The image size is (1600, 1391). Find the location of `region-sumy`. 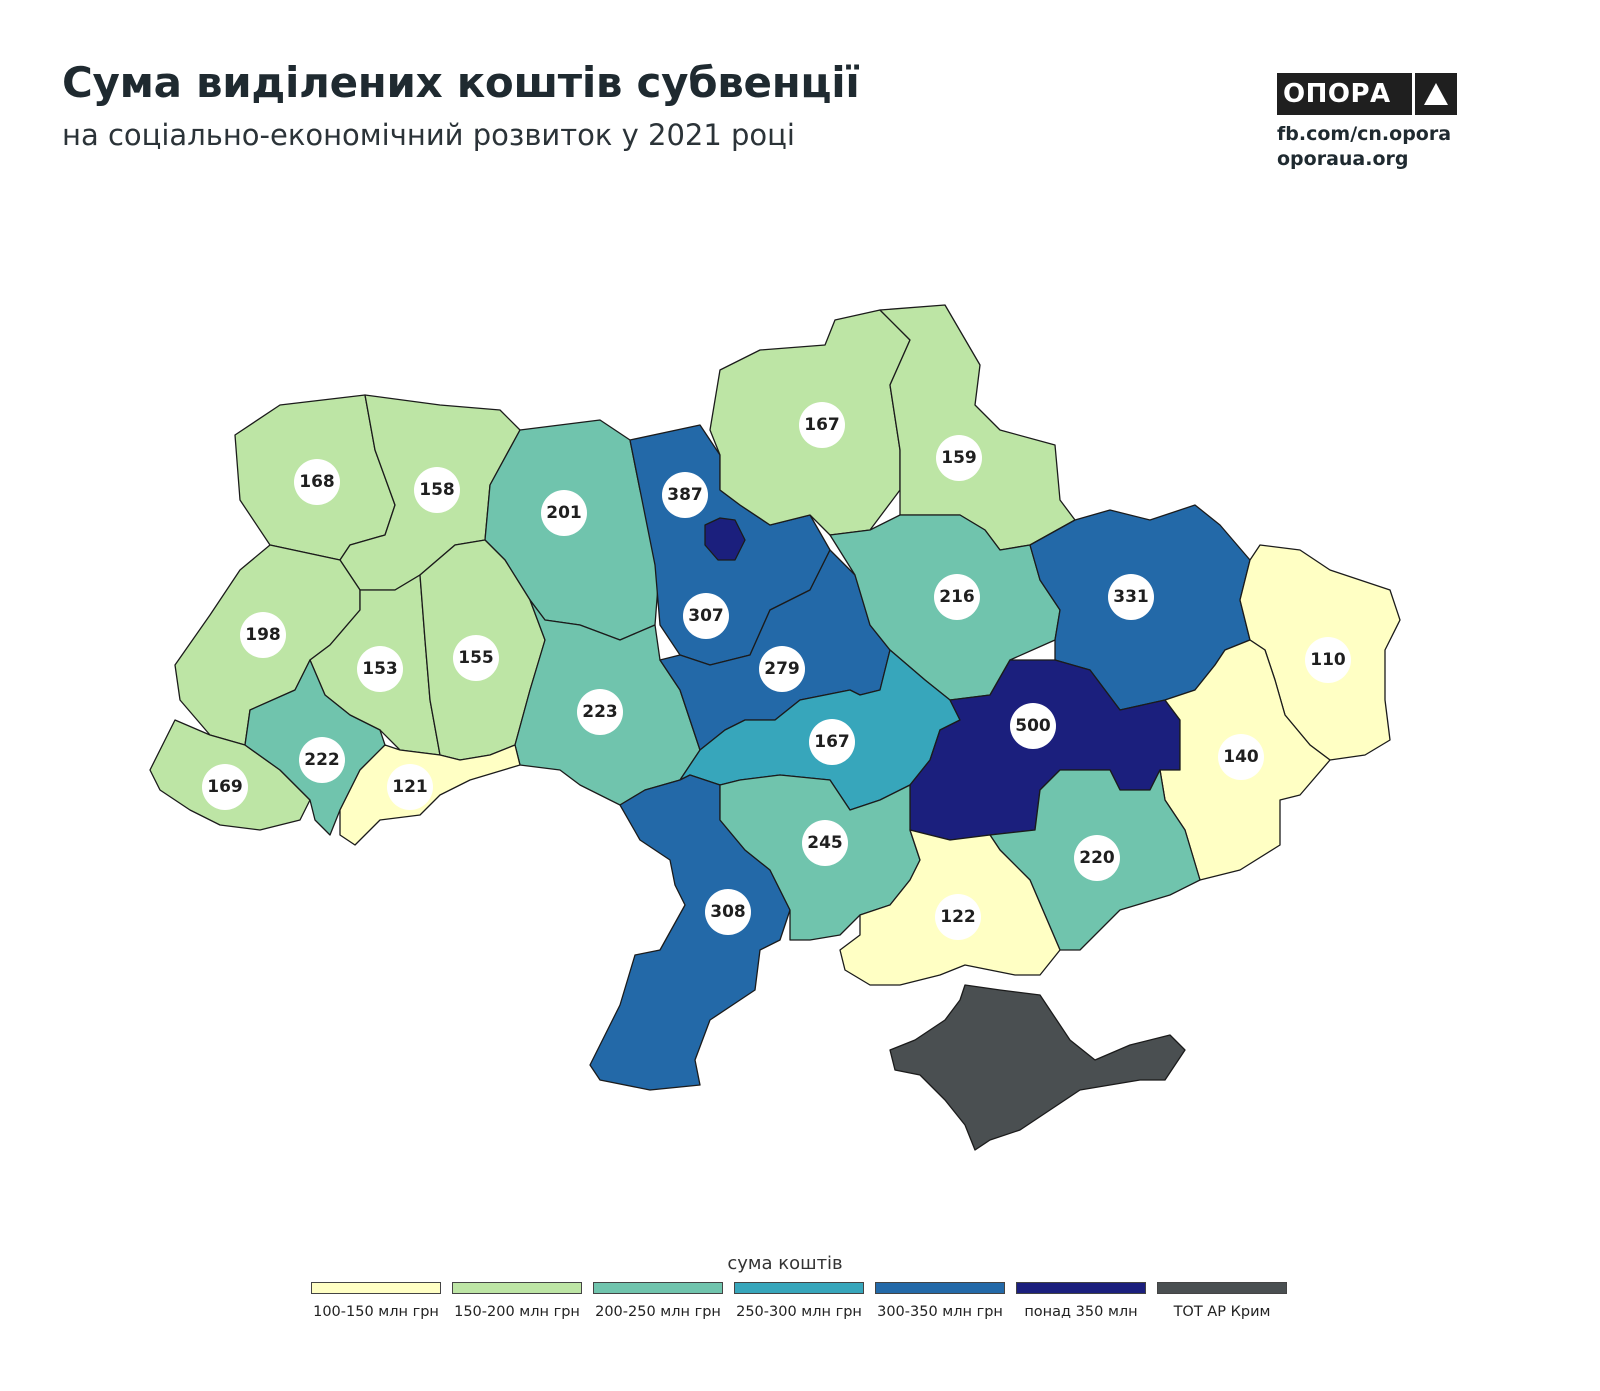

region-sumy is located at coordinates (977, 427).